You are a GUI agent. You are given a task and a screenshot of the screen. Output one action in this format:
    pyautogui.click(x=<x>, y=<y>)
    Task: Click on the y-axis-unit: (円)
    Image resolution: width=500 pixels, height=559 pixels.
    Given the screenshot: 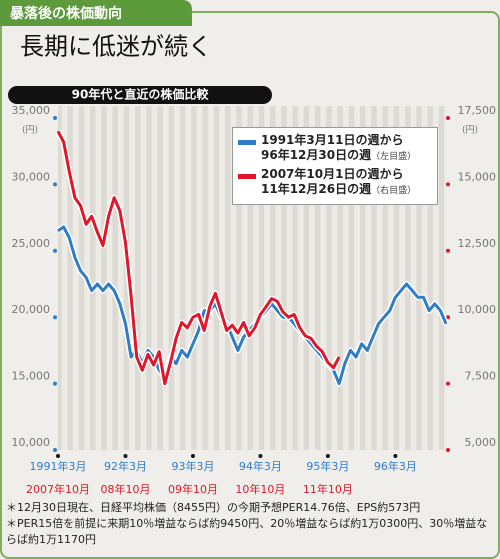 What is the action you would take?
    pyautogui.click(x=30, y=130)
    